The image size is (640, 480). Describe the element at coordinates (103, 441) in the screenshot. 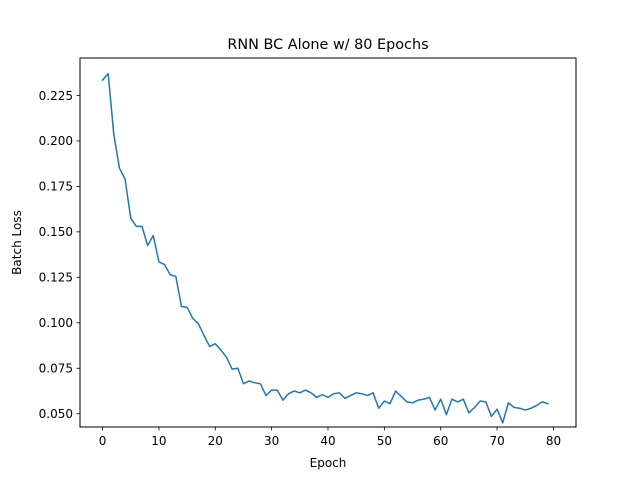

I see `x-tick-label: 0` at that location.